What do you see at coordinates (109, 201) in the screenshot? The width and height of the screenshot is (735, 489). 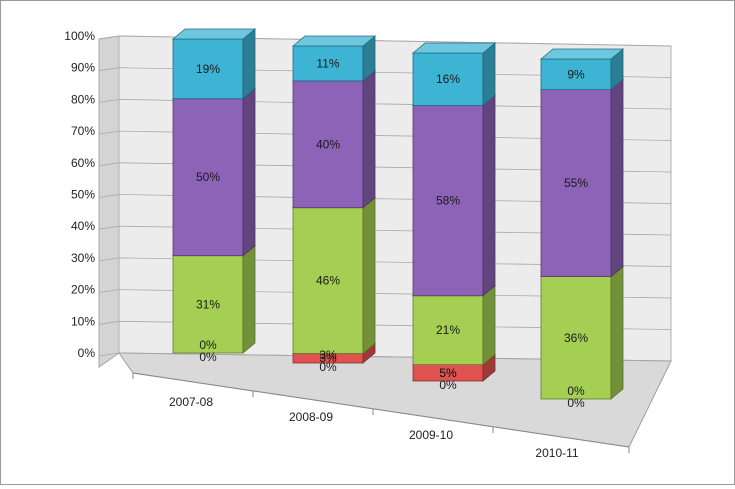 I see `side-wall` at bounding box center [109, 201].